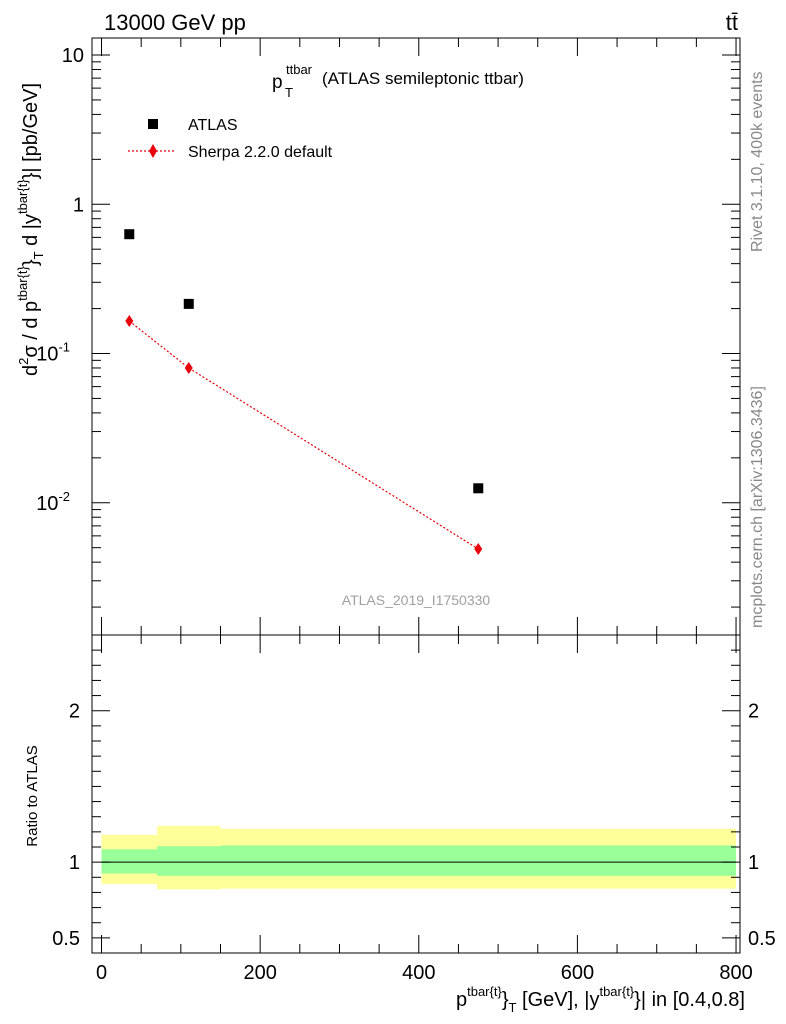 Image resolution: width=786 pixels, height=1024 pixels. What do you see at coordinates (289, 92) in the screenshot?
I see `plot-title-subscript: T` at bounding box center [289, 92].